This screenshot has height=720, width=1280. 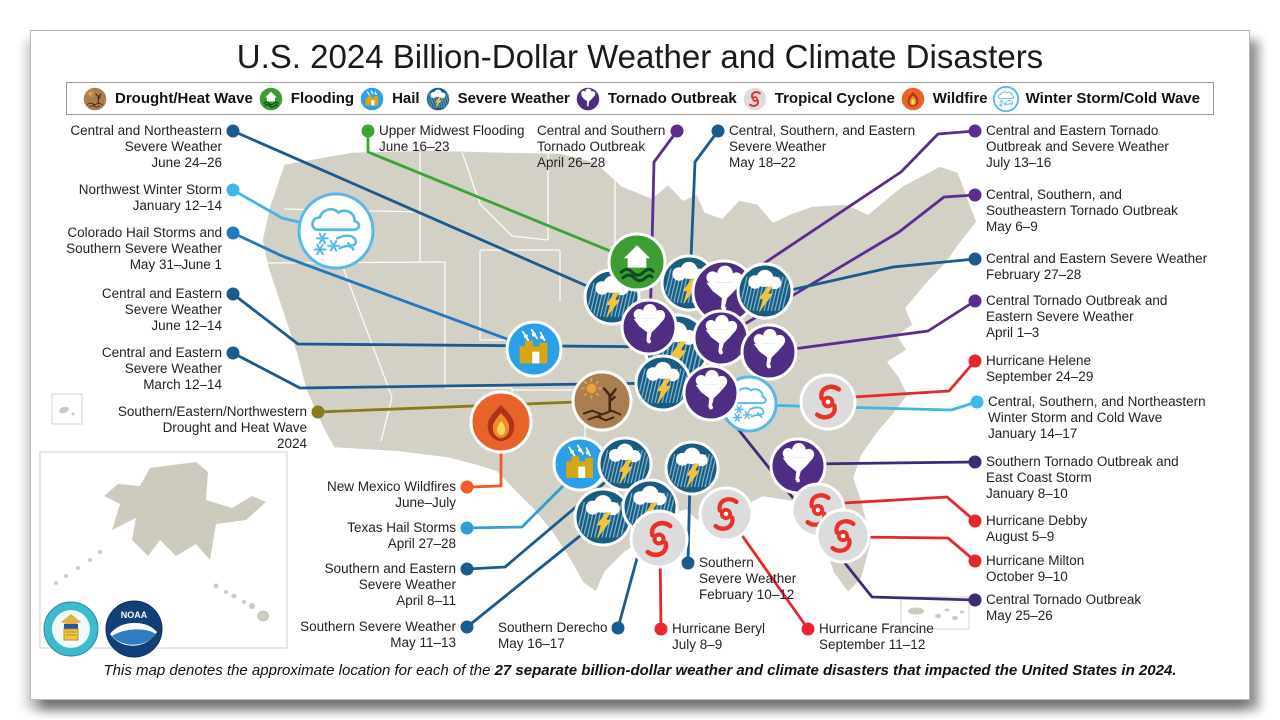 I want to click on legend-label: Hail, so click(x=406, y=98).